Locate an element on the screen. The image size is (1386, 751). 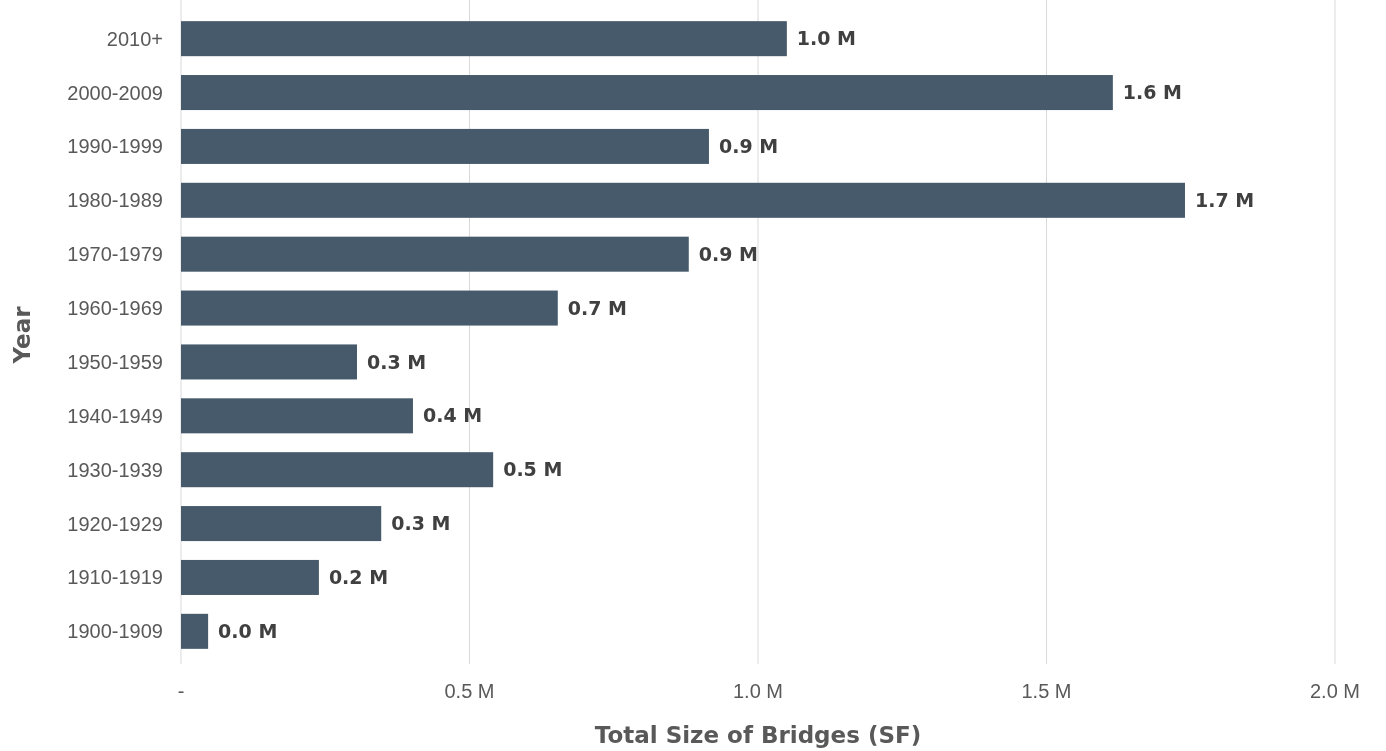
y-tick-label: 1930-1939 is located at coordinates (115, 469).